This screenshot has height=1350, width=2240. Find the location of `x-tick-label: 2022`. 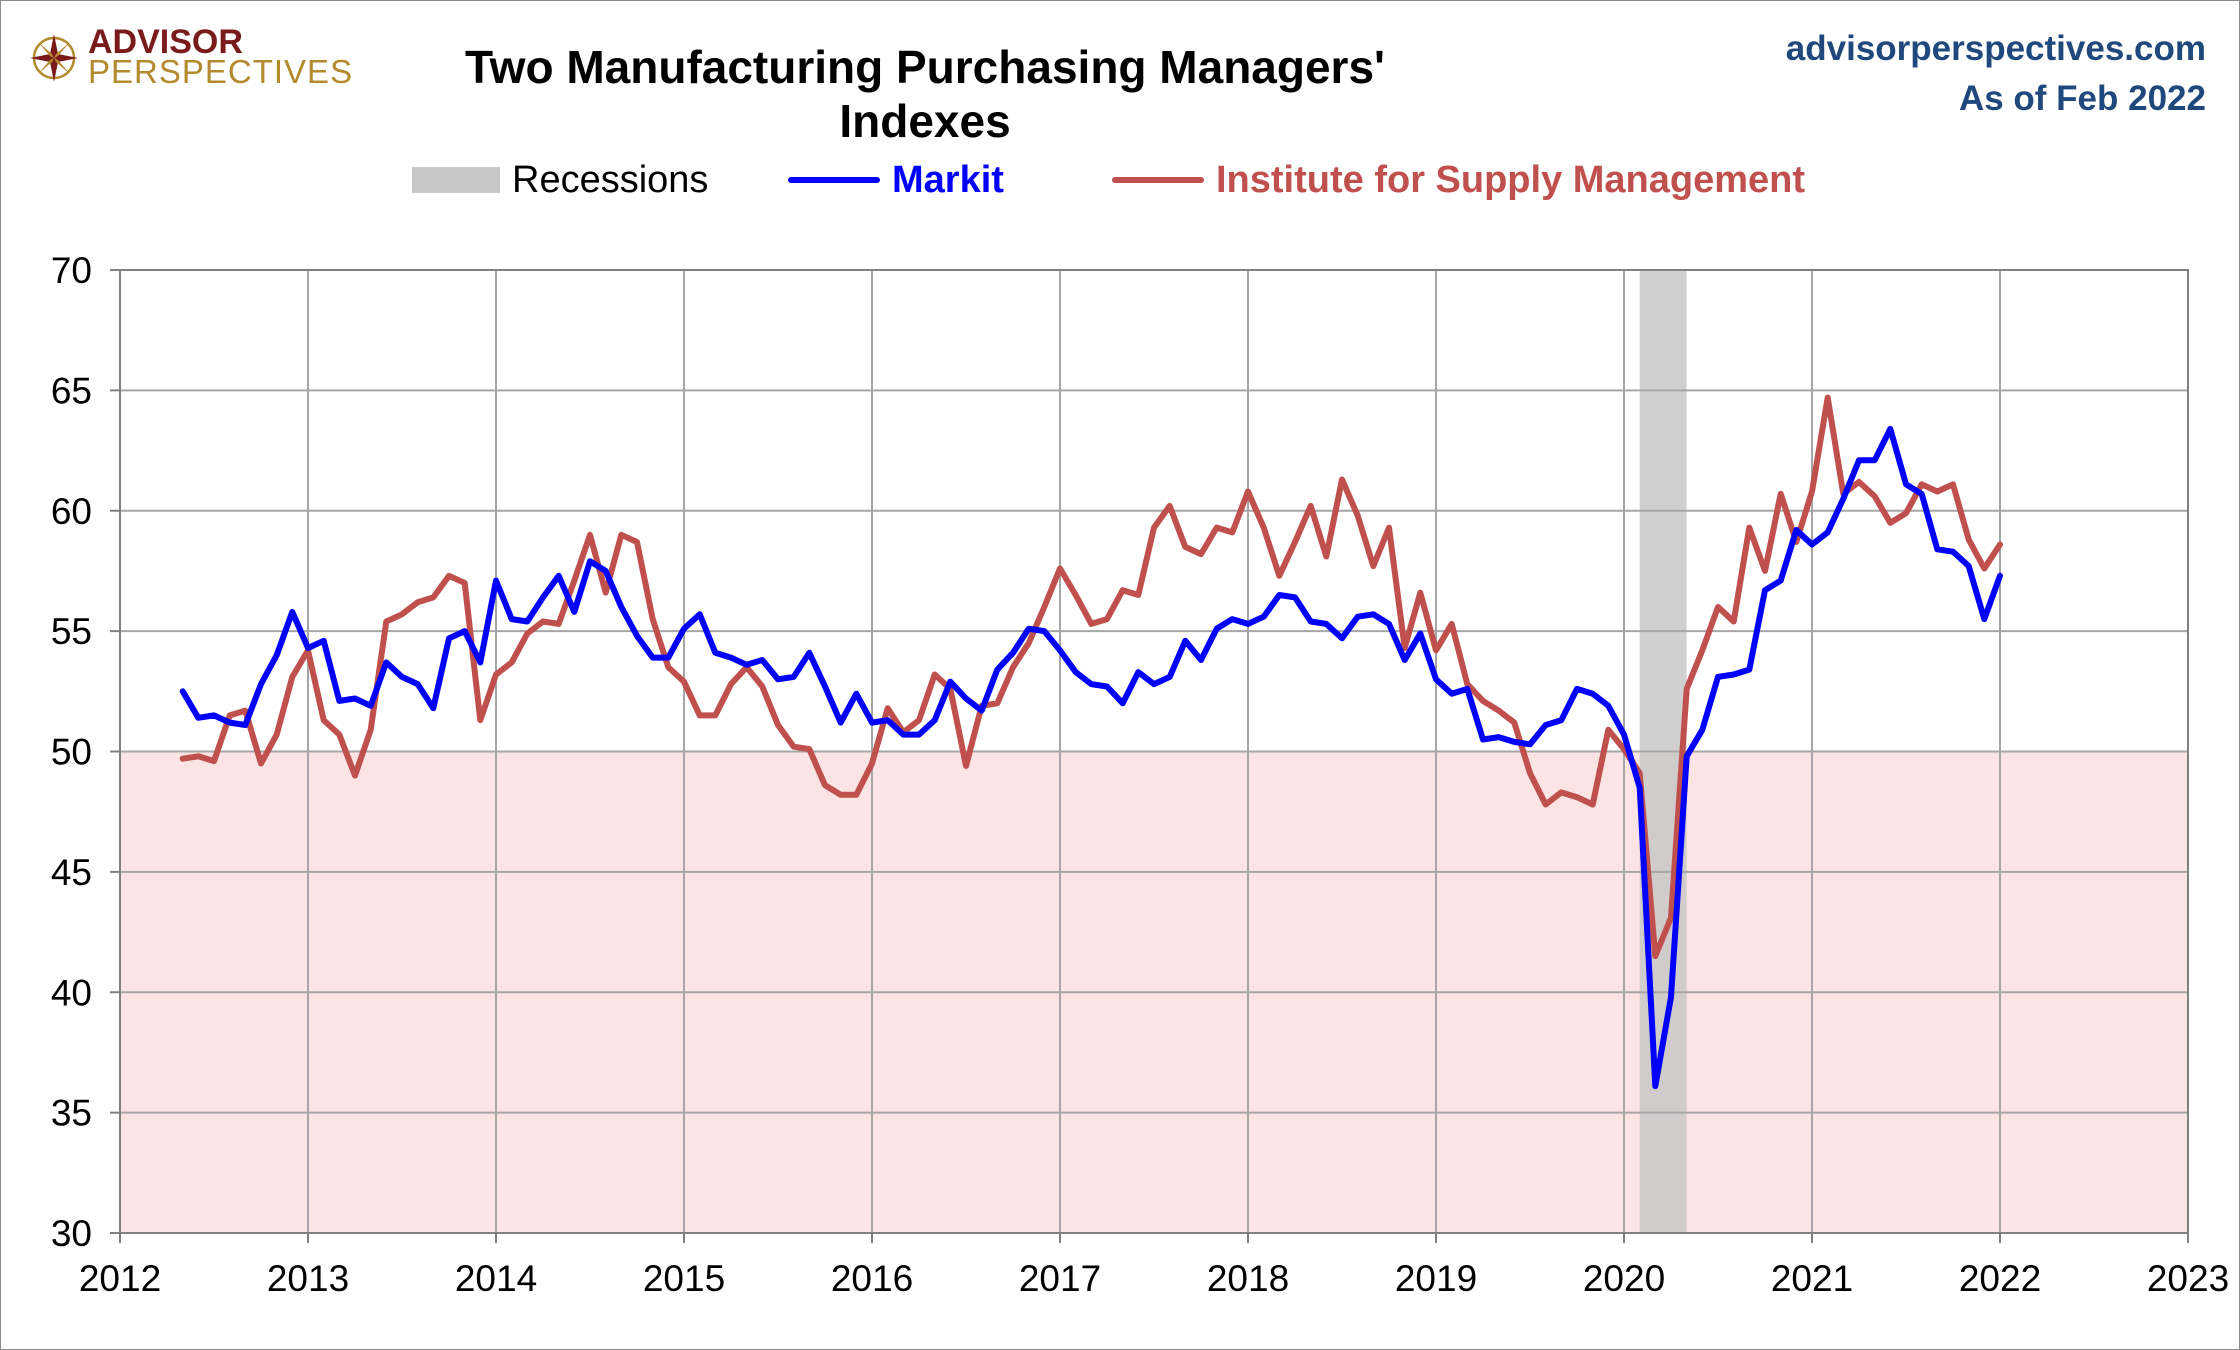

x-tick-label: 2022 is located at coordinates (2000, 1278).